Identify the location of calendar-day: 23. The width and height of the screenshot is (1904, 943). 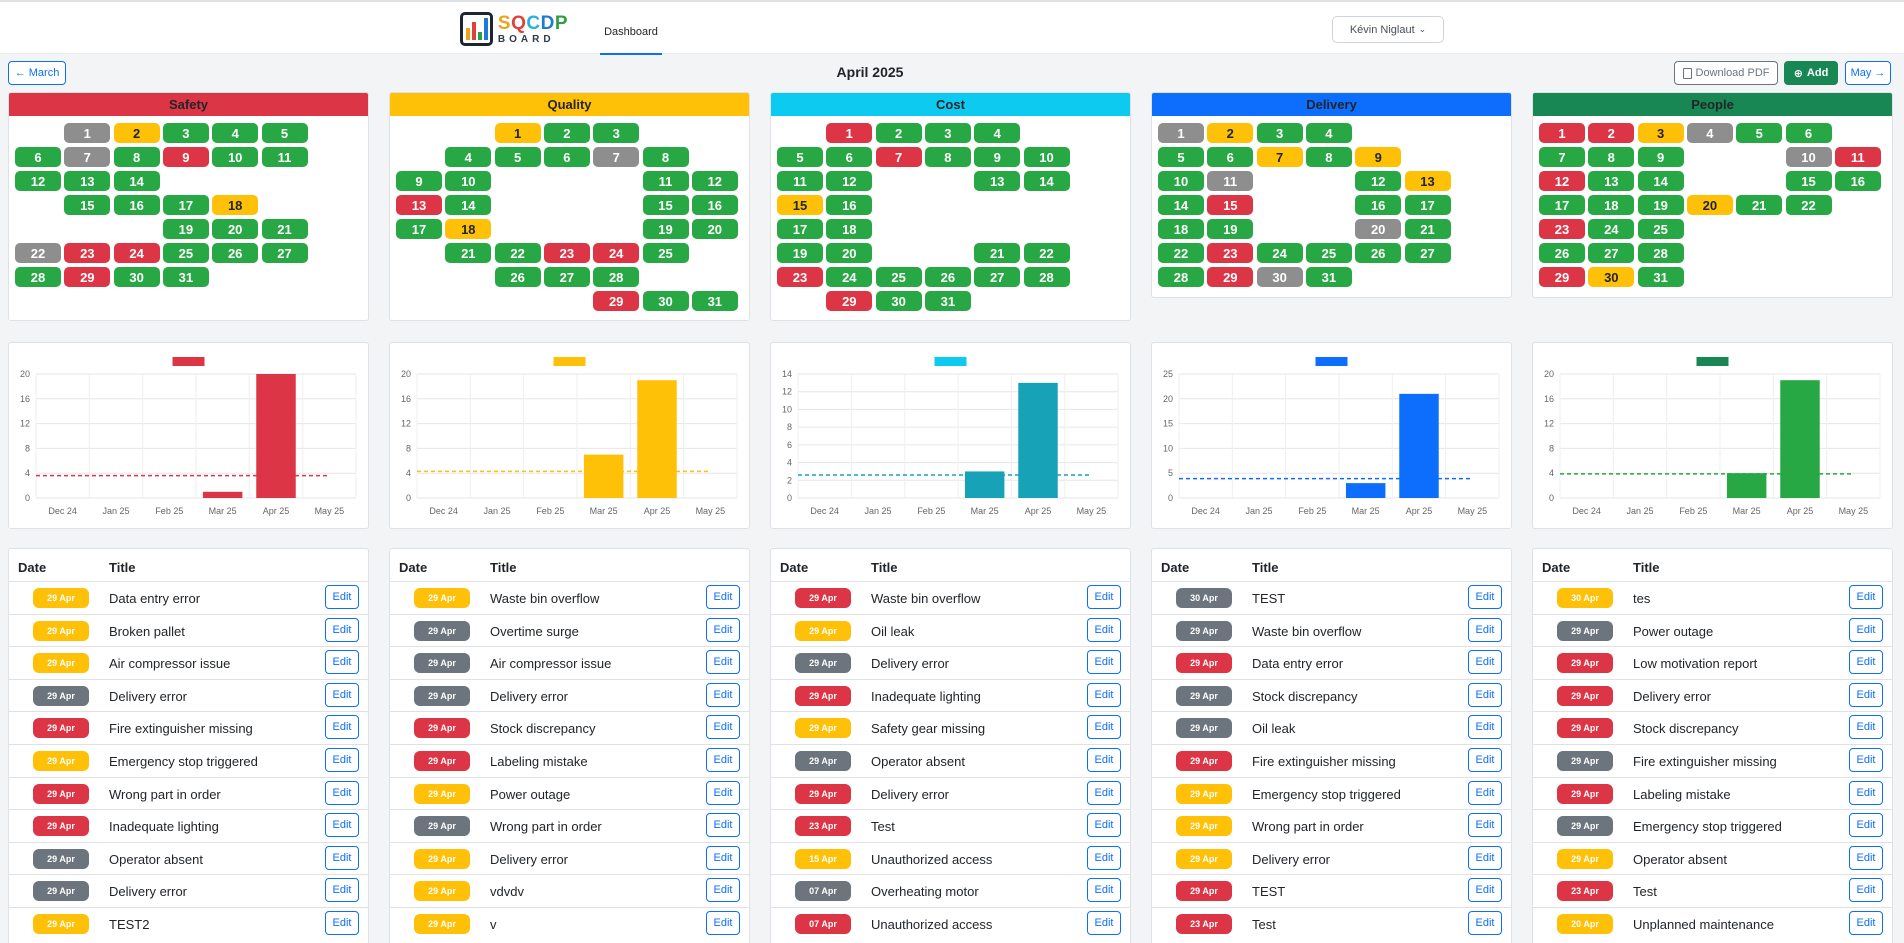
(1230, 253).